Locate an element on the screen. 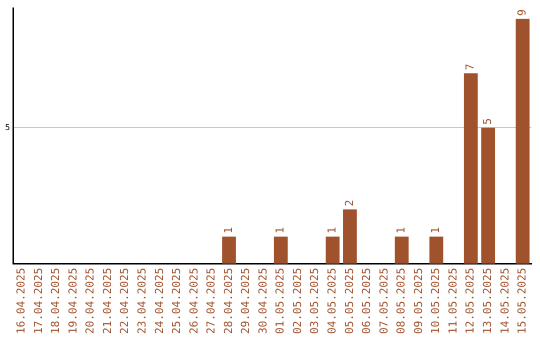 This screenshot has width=540, height=340. x-tick-label: 10.05.2025 is located at coordinates (435, 301).